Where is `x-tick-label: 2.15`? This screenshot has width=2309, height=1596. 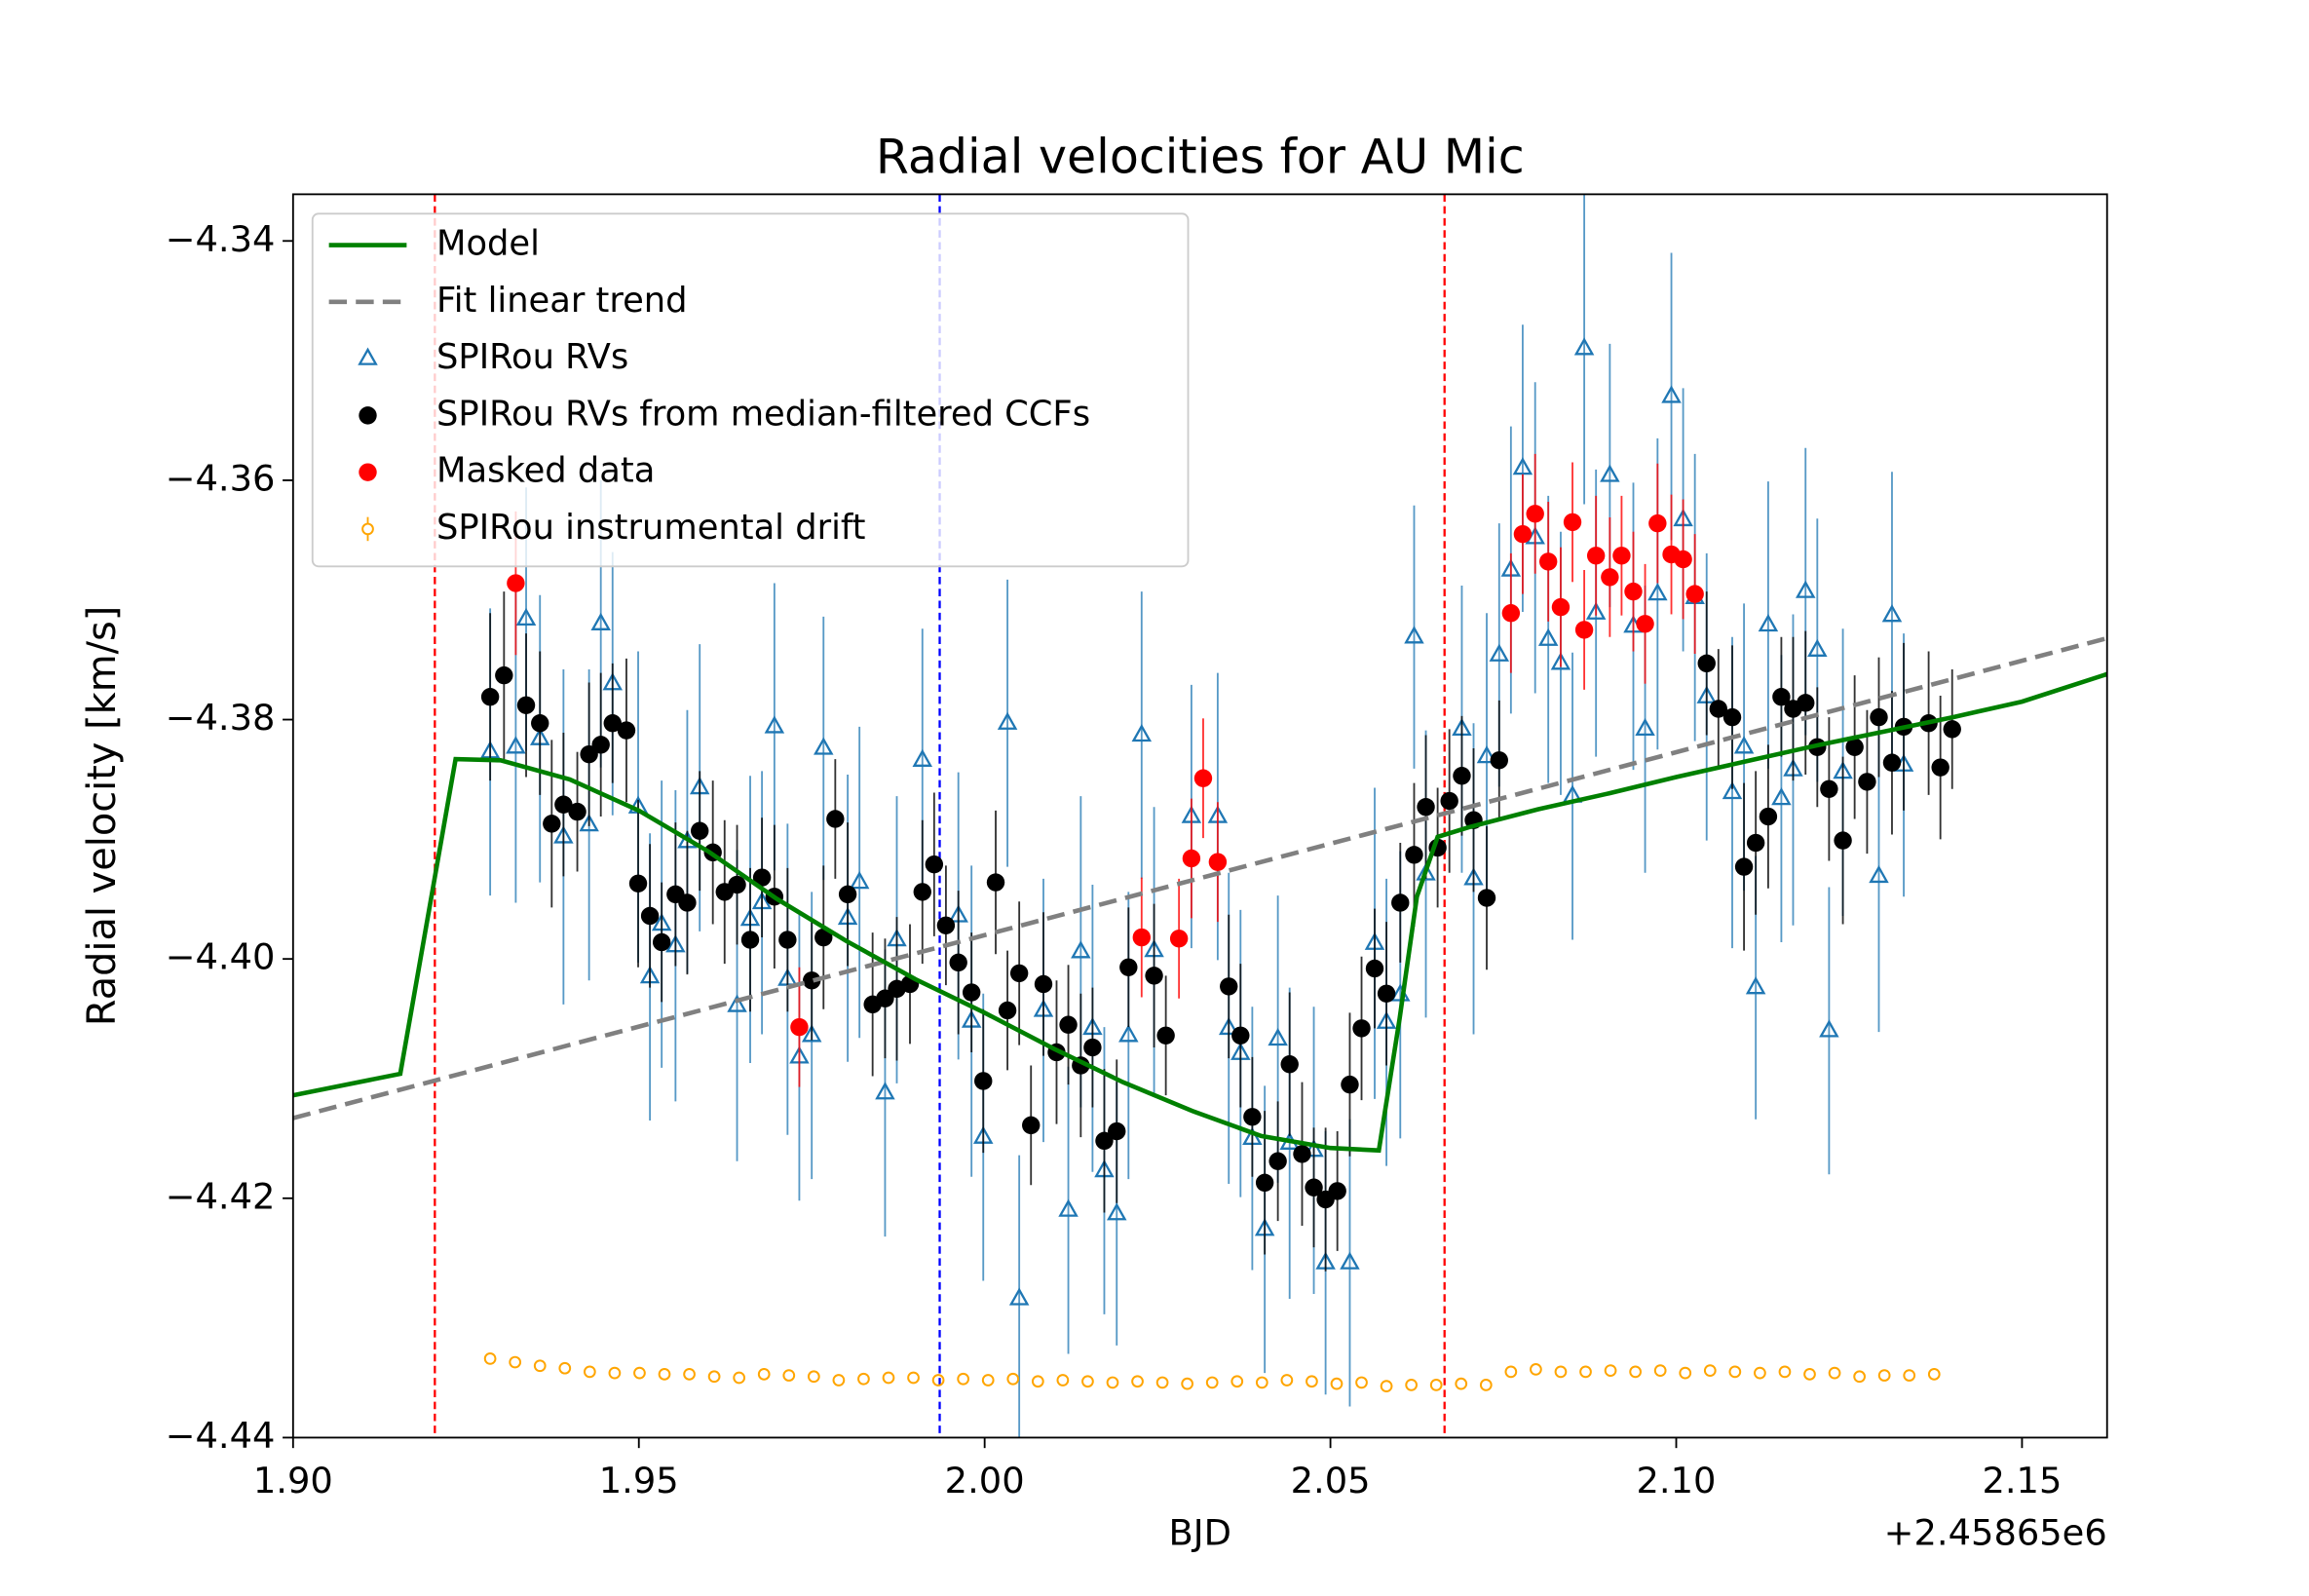
x-tick-label: 2.15 is located at coordinates (2022, 1480).